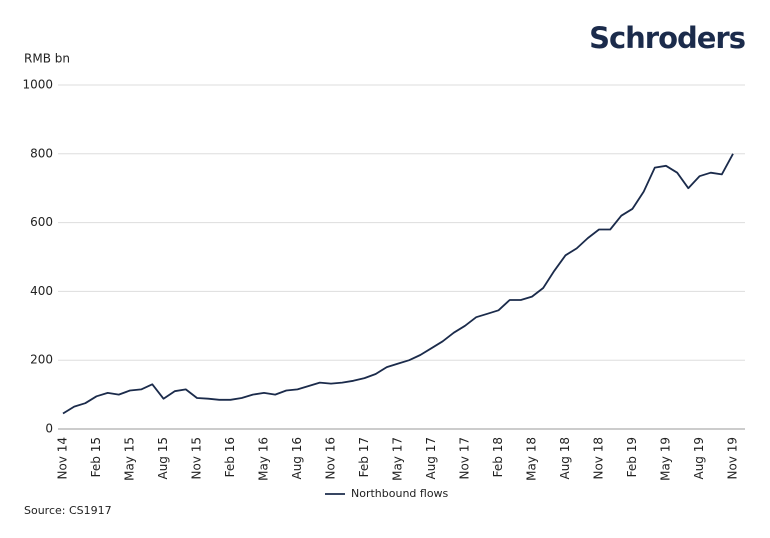 The width and height of the screenshot is (770, 538). Describe the element at coordinates (49, 429) in the screenshot. I see `y-tick-label: 0` at that location.